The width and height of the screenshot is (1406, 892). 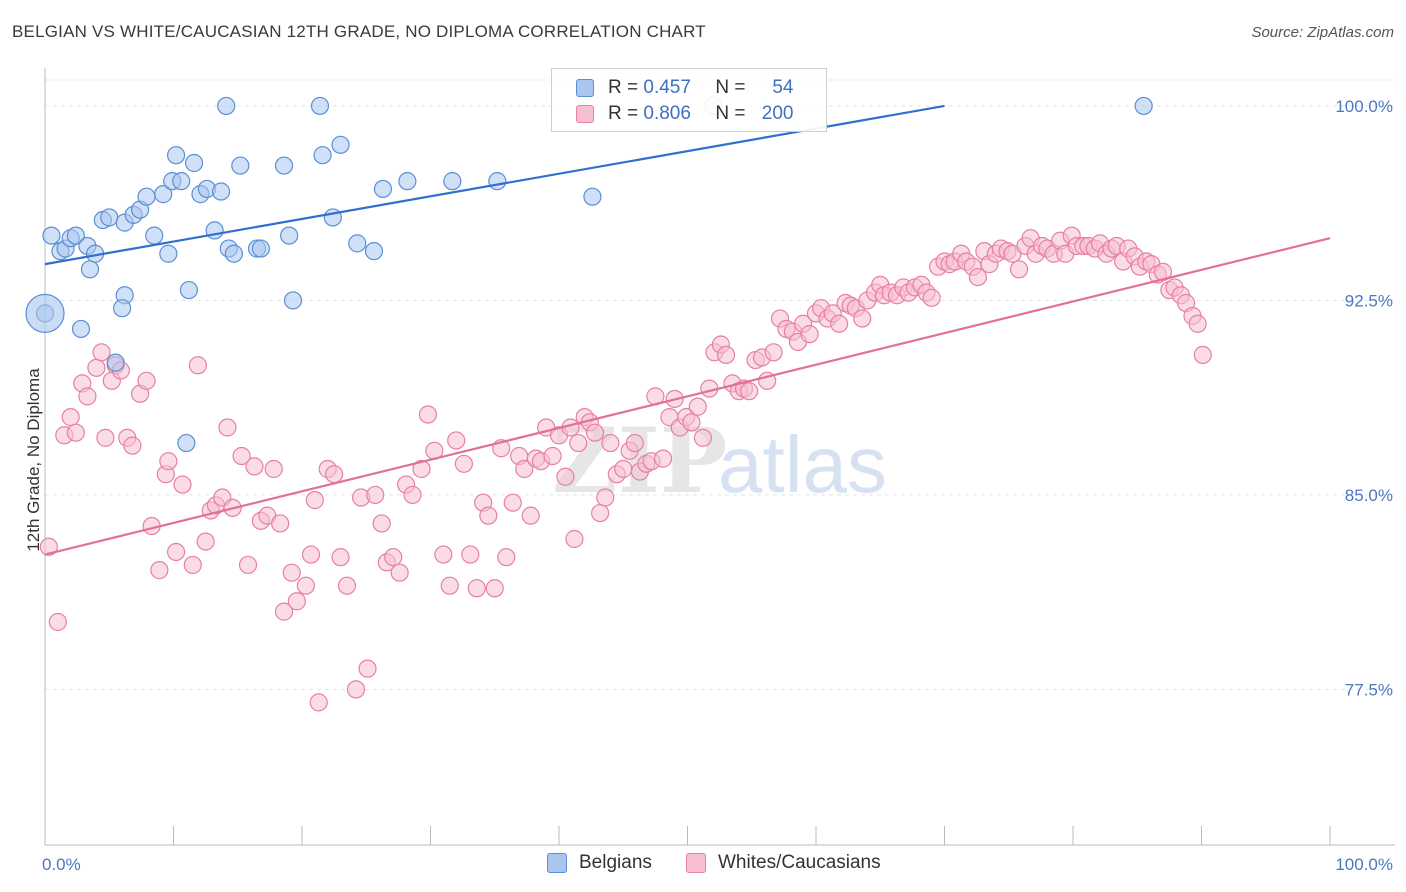 I want to click on legend-belgians-label: Belgians, so click(x=615, y=862).